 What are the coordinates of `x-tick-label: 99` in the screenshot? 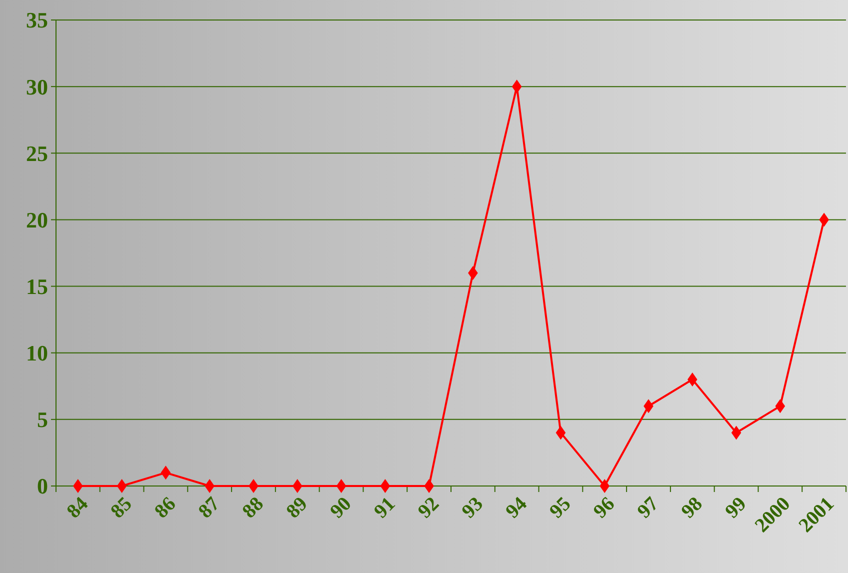 It's located at (736, 507).